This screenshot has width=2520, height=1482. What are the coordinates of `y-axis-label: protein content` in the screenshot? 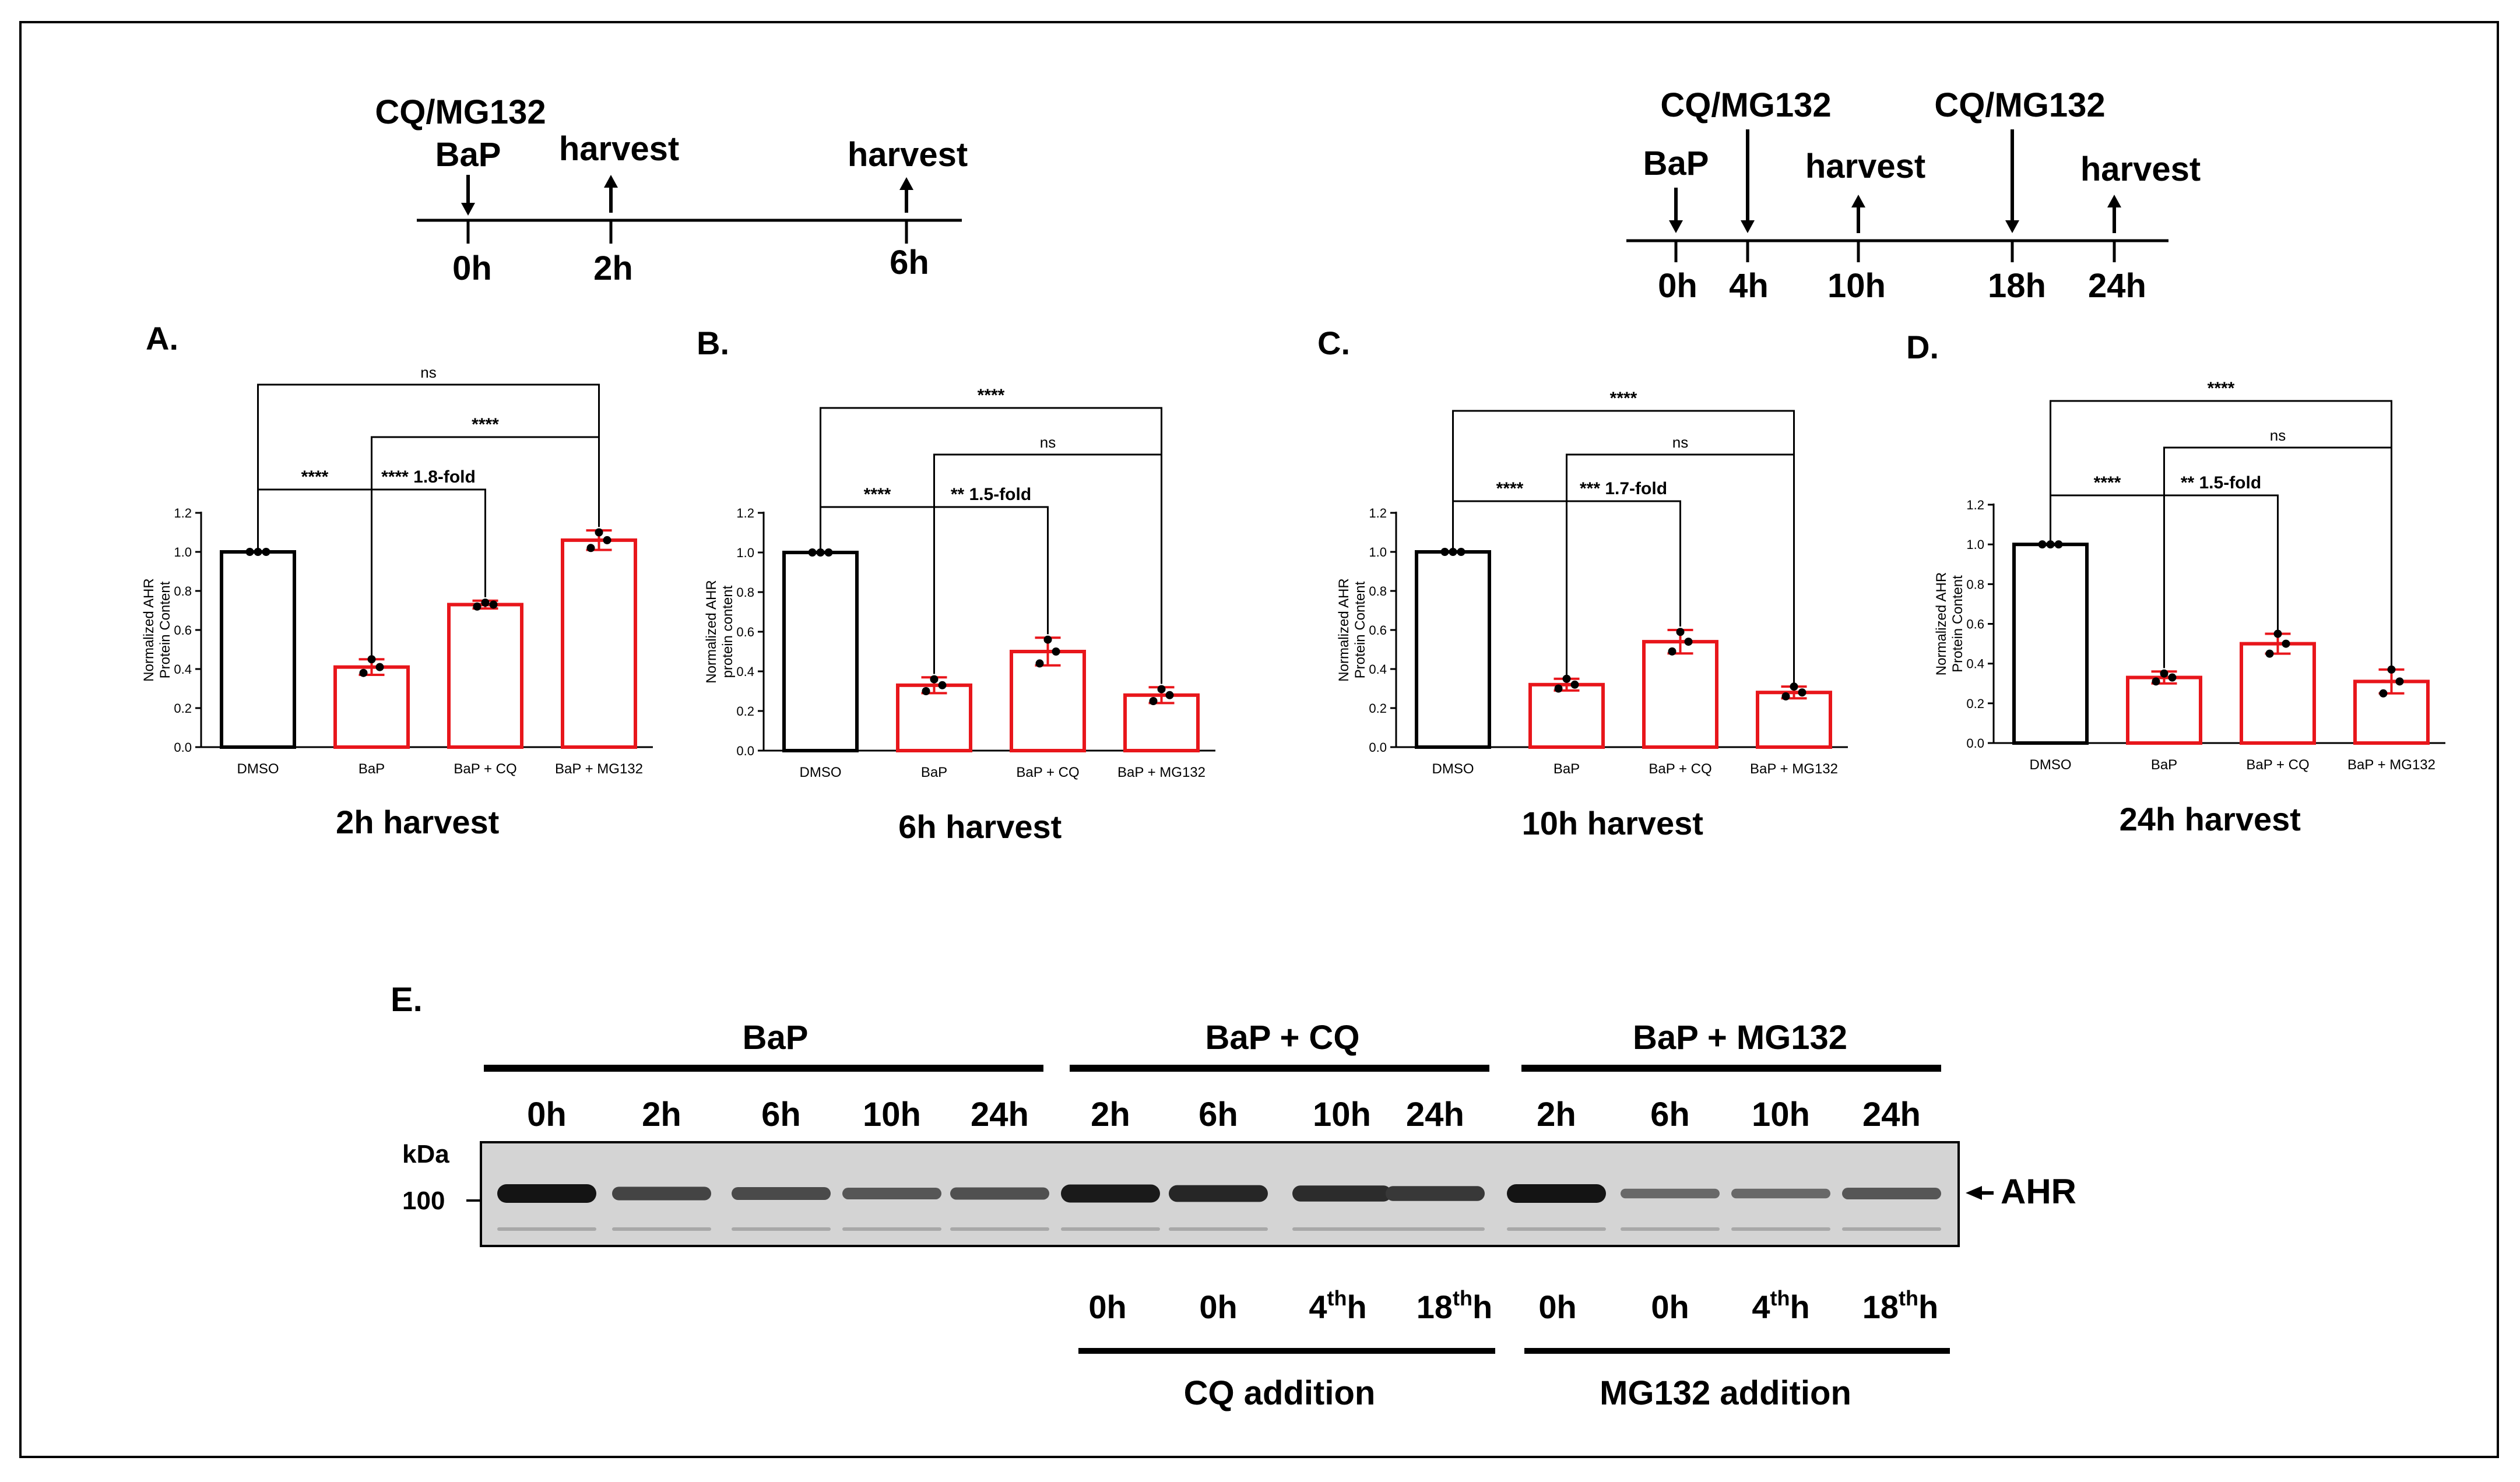 It's located at (728, 631).